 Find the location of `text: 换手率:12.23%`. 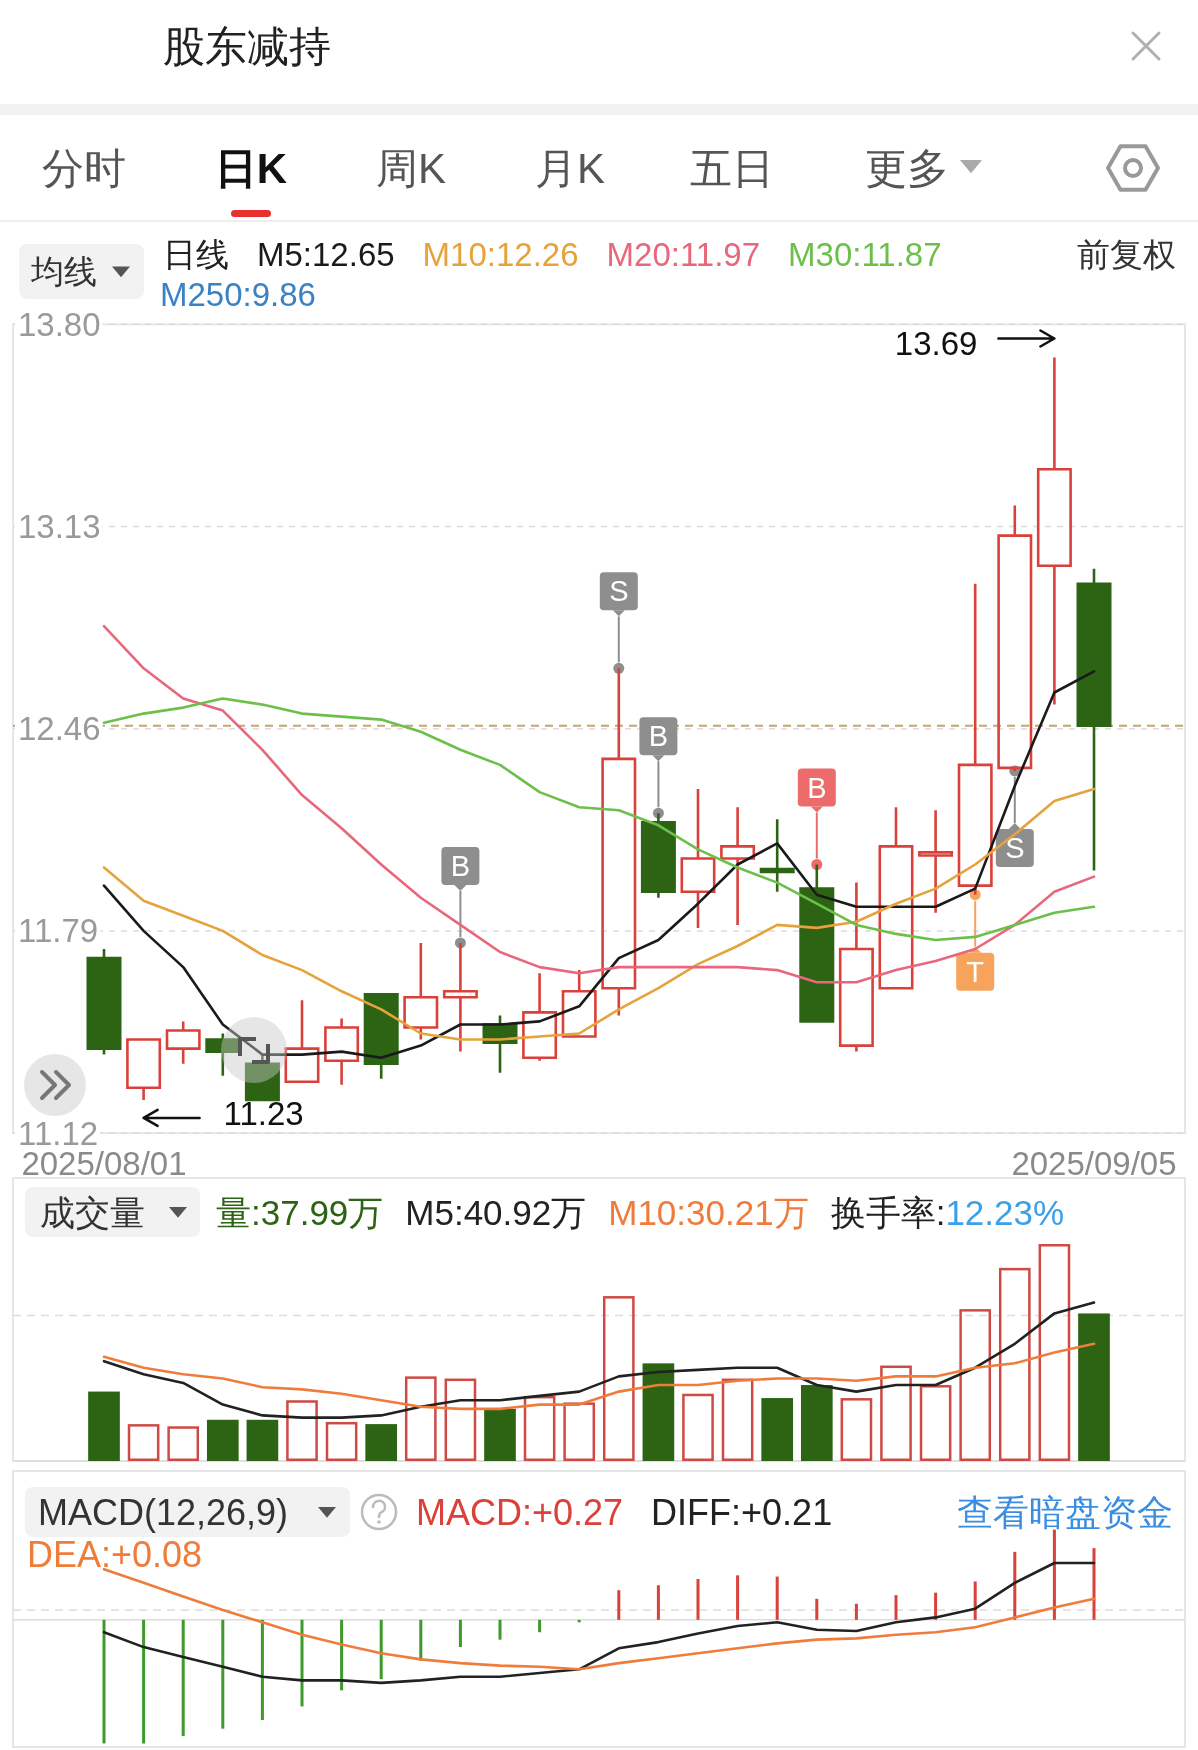

text: 换手率:12.23% is located at coordinates (947, 1212).